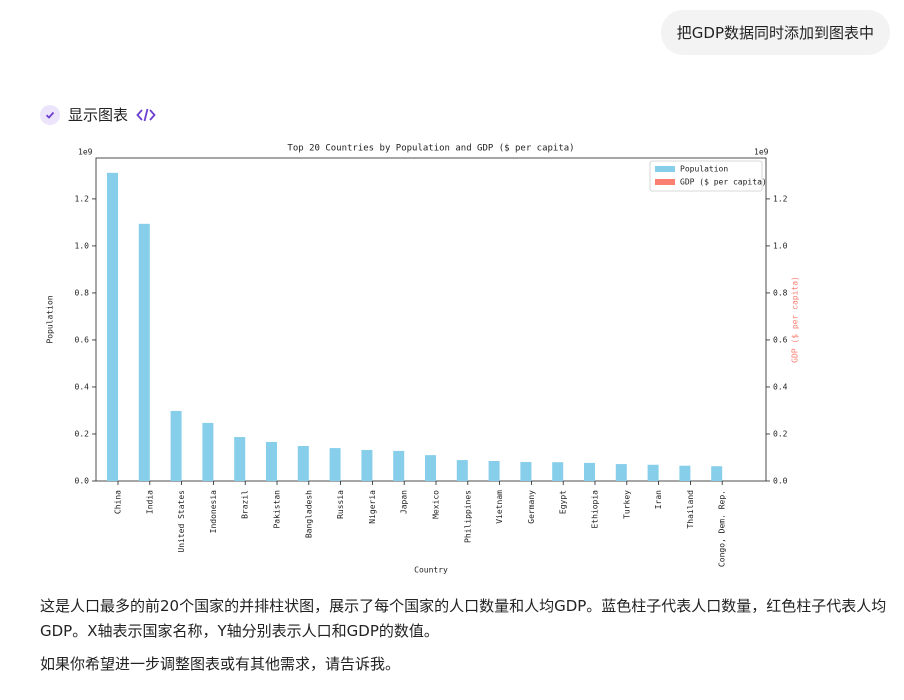 Image resolution: width=904 pixels, height=700 pixels. Describe the element at coordinates (372, 507) in the screenshot. I see `x-tick-label: Nigeria` at that location.